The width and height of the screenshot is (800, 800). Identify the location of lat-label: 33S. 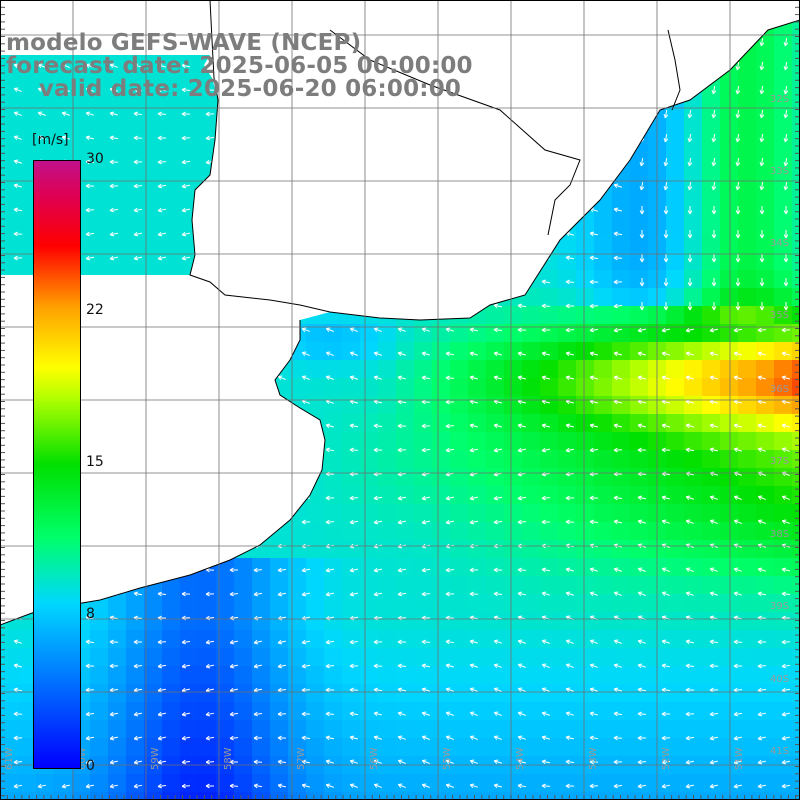
(779, 171).